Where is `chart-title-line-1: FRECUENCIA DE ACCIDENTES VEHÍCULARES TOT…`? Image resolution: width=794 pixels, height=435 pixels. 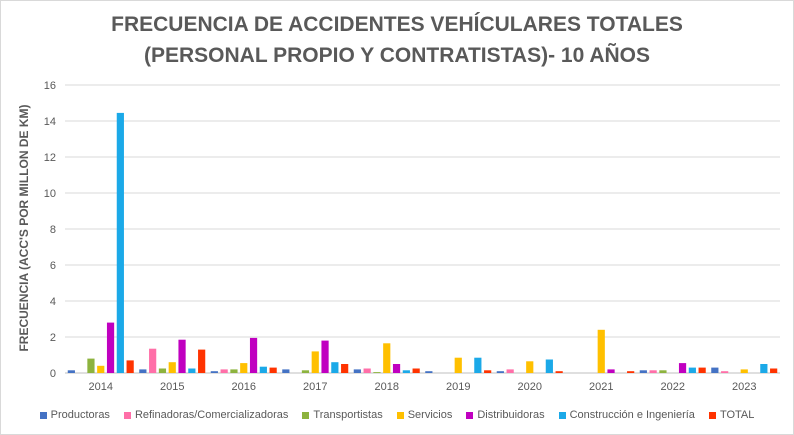
chart-title-line-1: FRECUENCIA DE ACCIDENTES VEHÍCULARES TOT… is located at coordinates (397, 24).